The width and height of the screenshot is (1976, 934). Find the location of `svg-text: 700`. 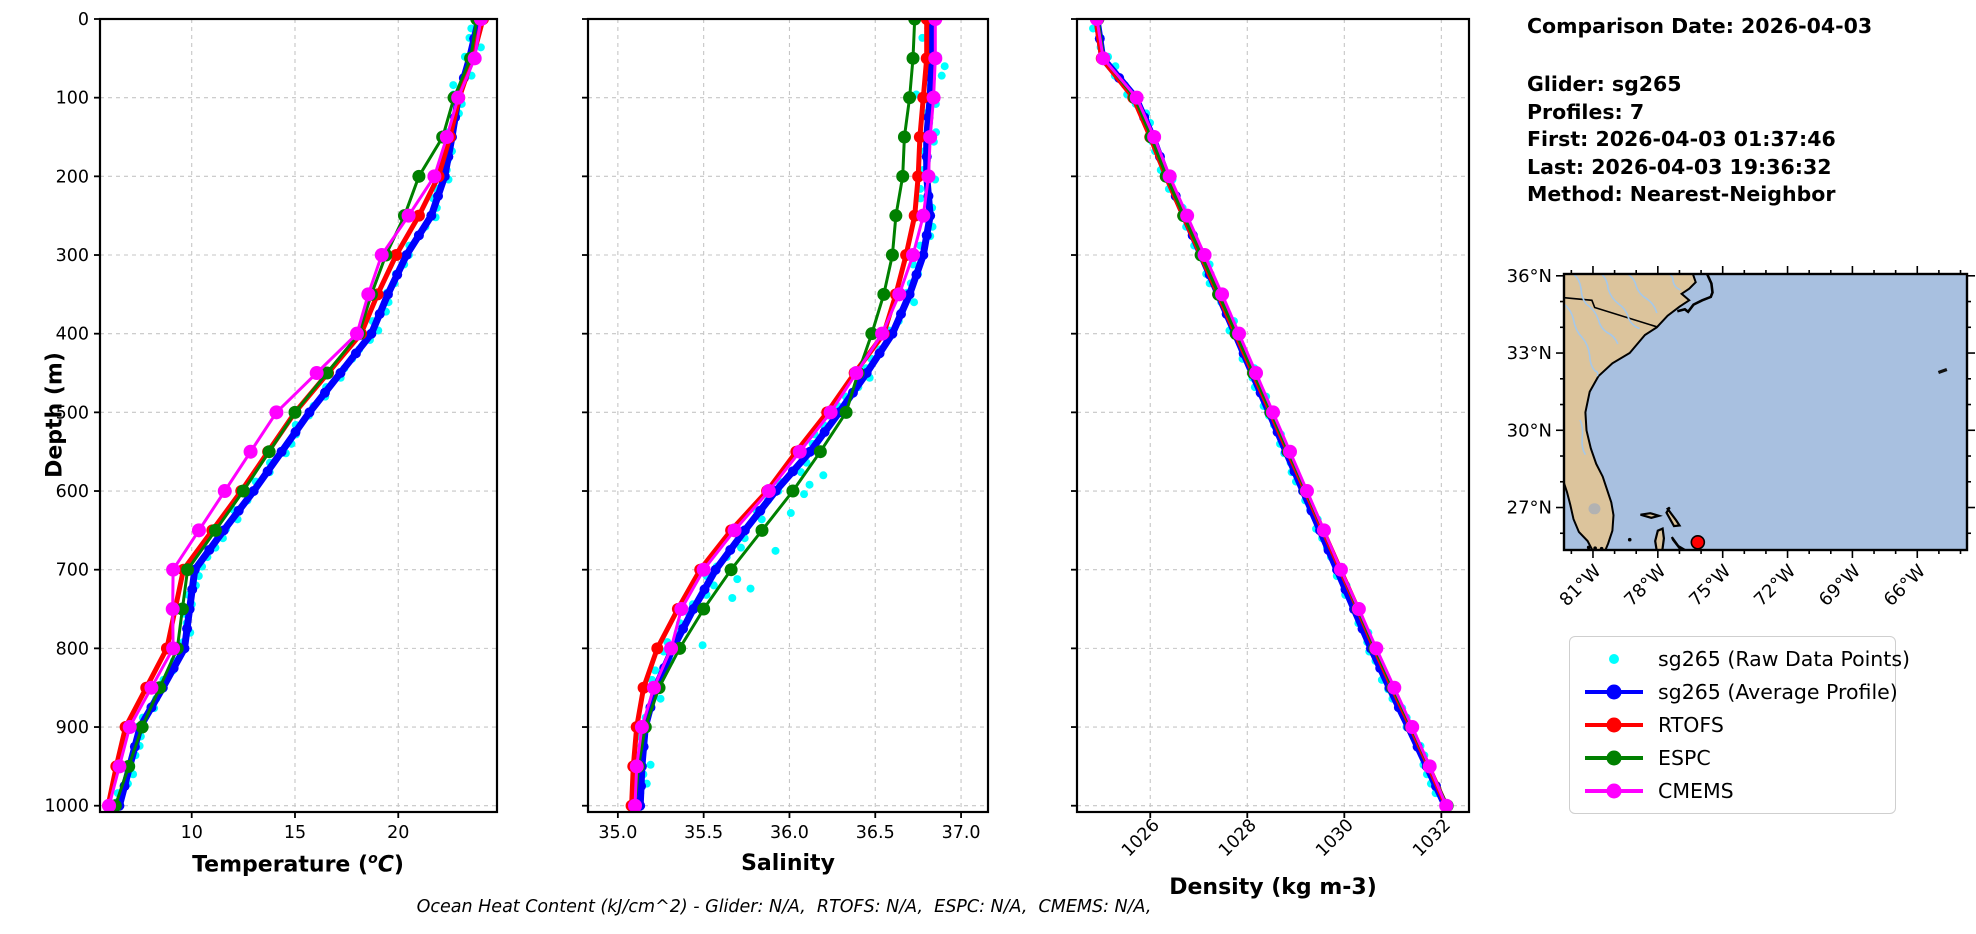

svg-text: 700 is located at coordinates (72, 571).